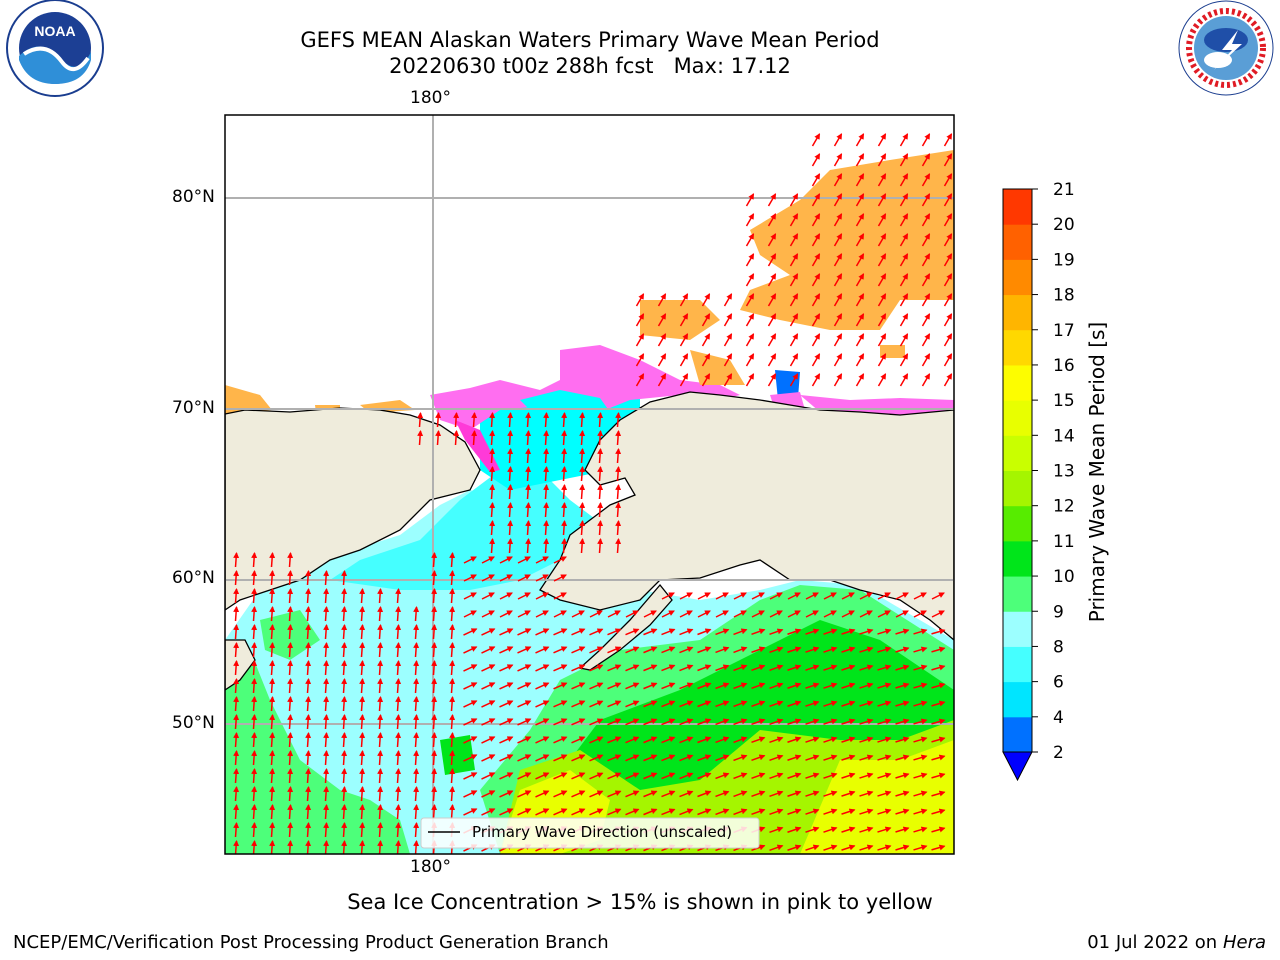 This screenshot has width=1280, height=960. Describe the element at coordinates (602, 832) in the screenshot. I see `legend-label: Primary Wave Direction (unscaled)` at that location.